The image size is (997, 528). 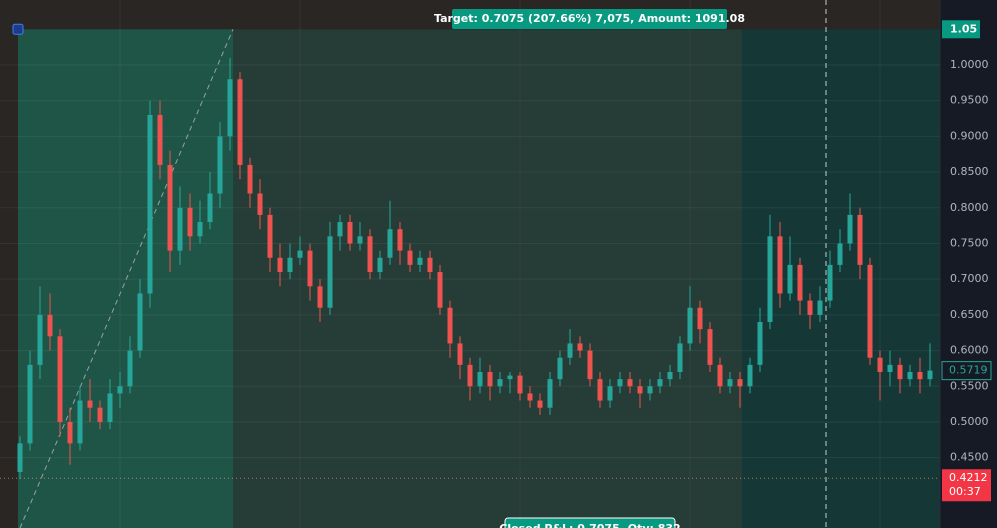 I want to click on target-price-label: 1.05, so click(x=963, y=28).